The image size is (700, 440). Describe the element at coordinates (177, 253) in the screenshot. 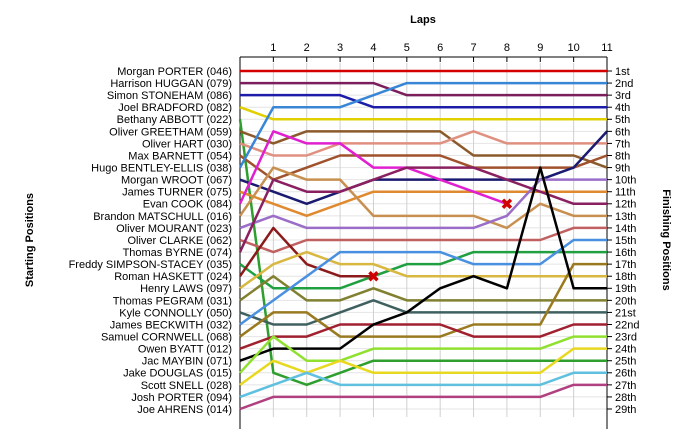

I see `rider-label: Thomas BYRNE (074)` at that location.